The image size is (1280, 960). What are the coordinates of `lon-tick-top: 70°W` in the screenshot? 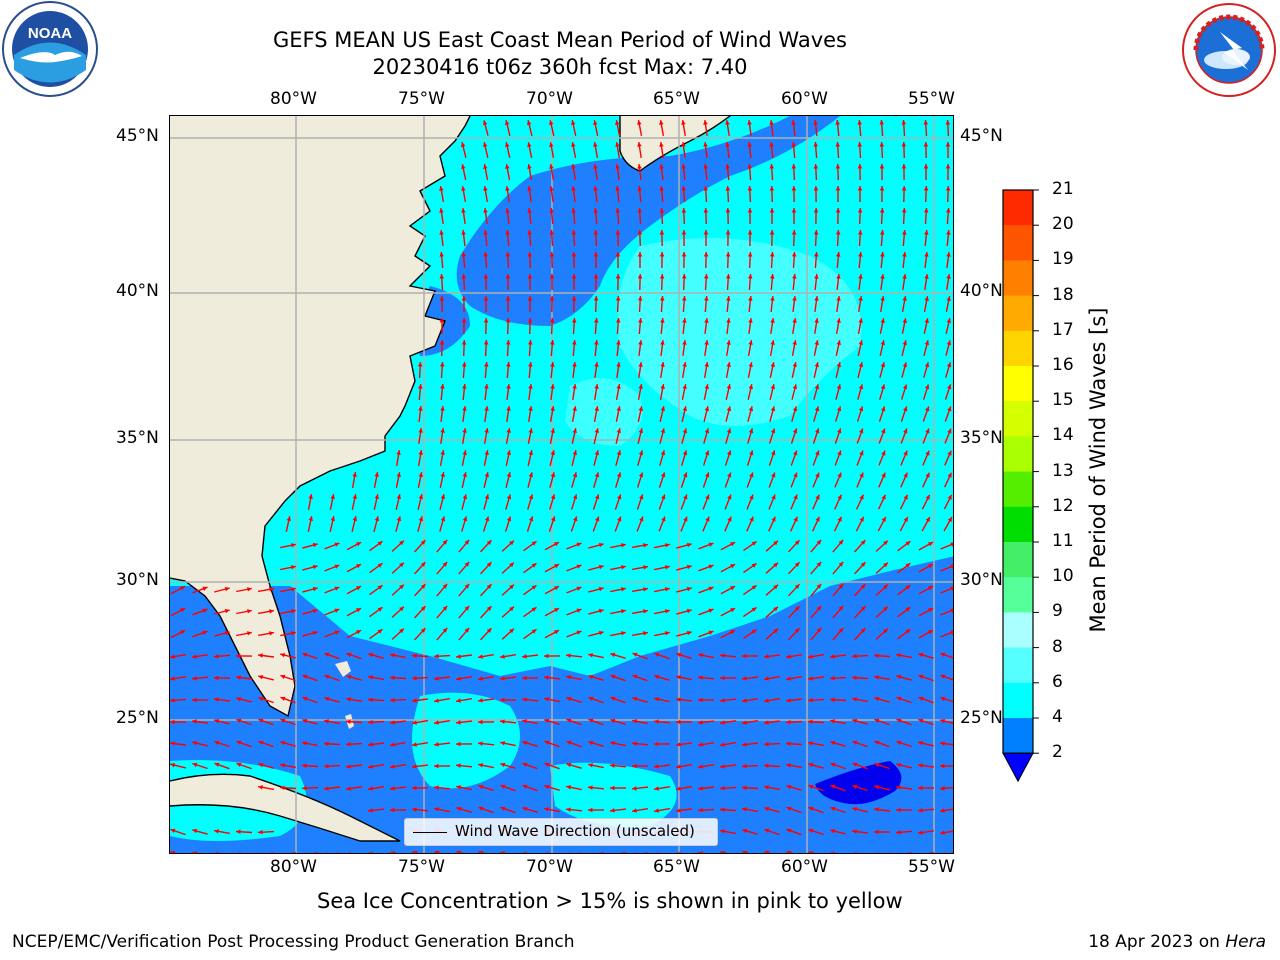 It's located at (549, 99).